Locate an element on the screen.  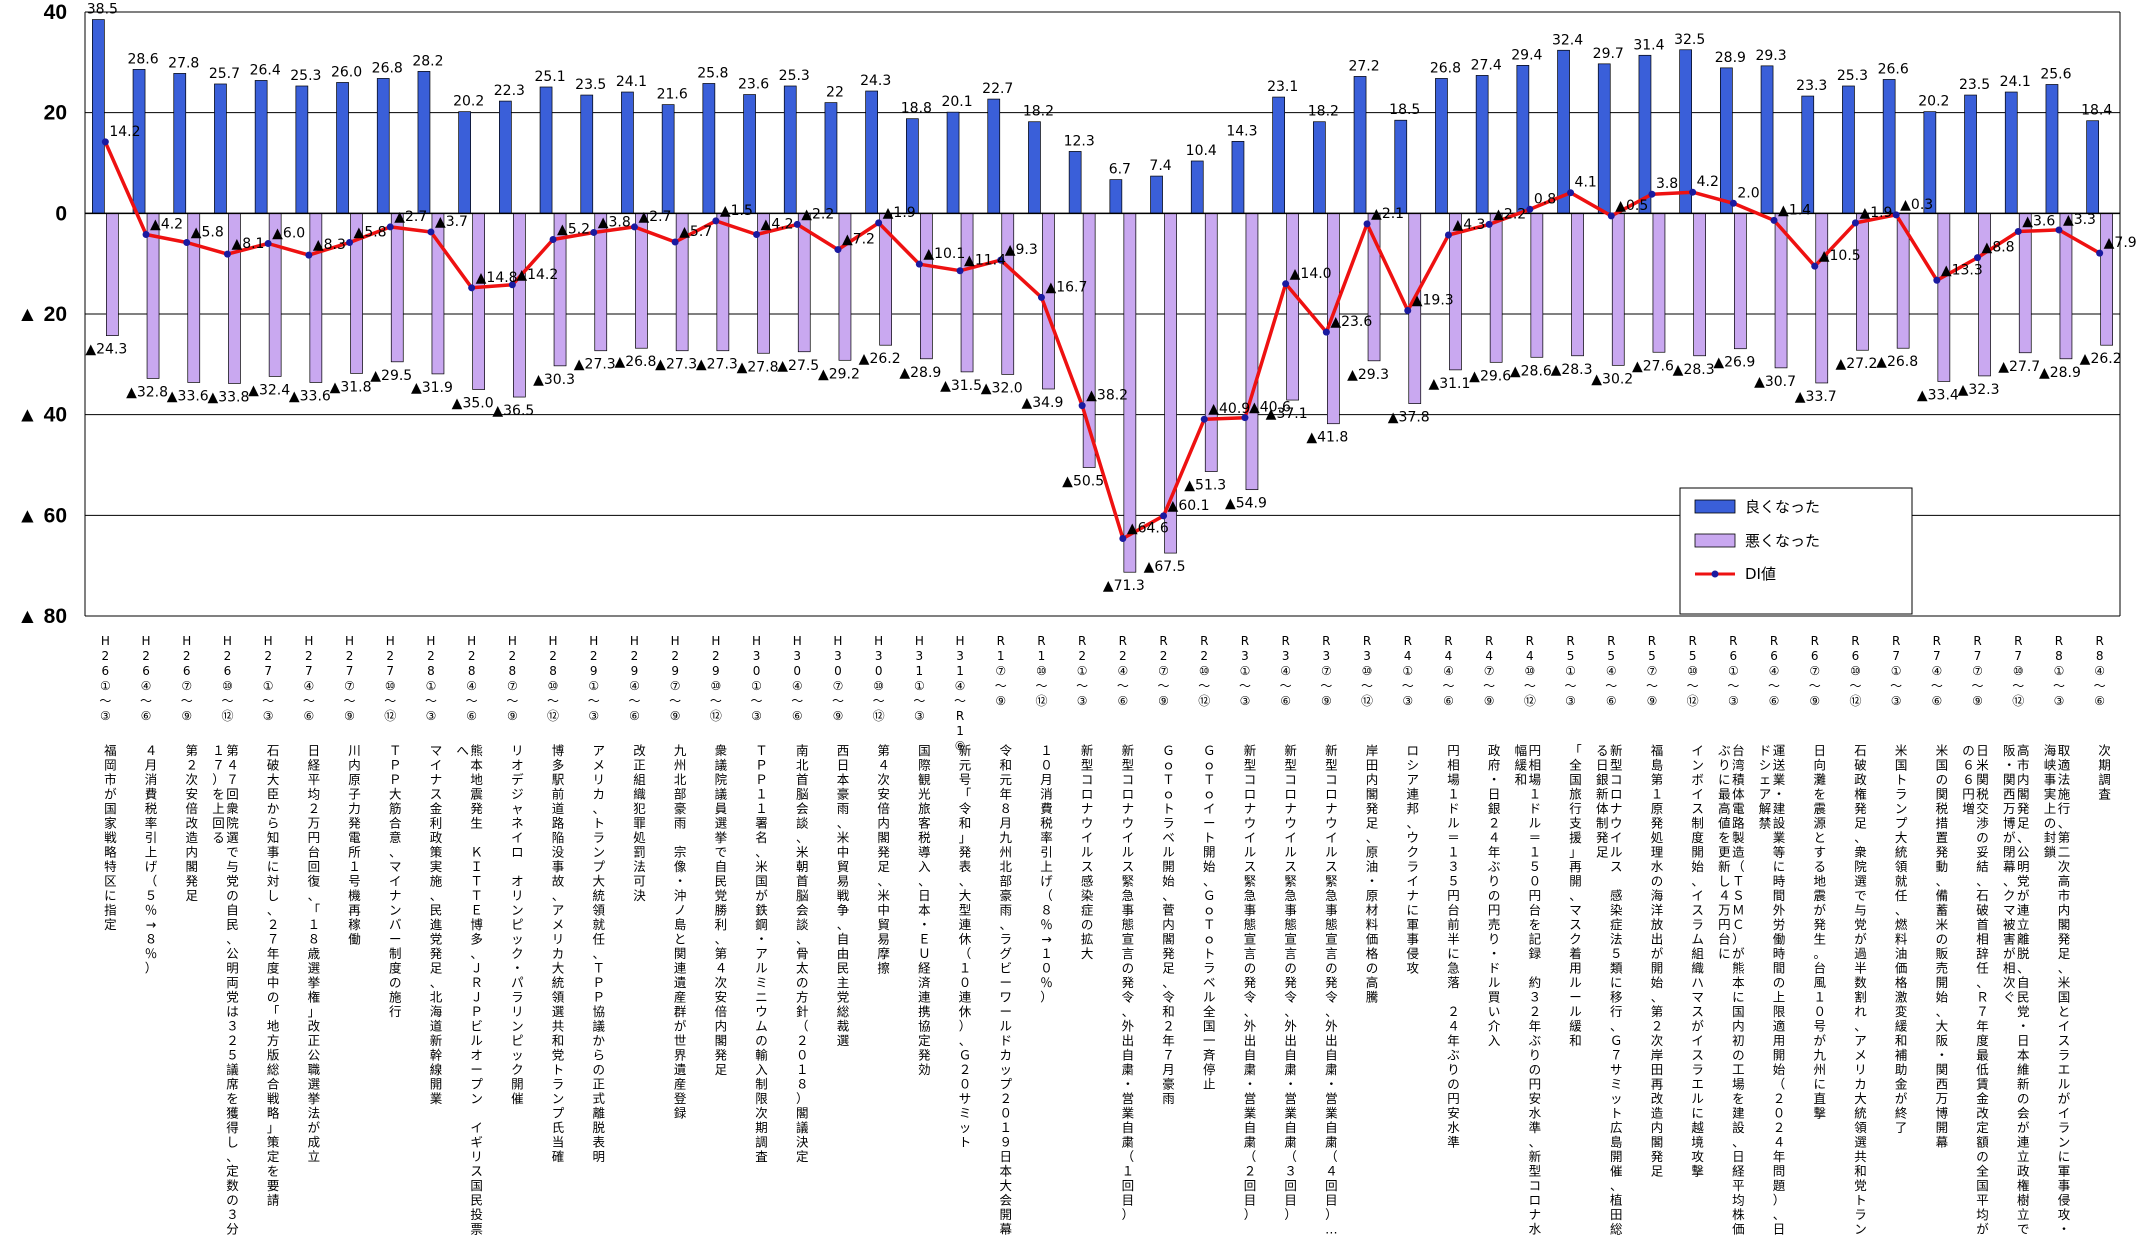
good-value-label: 20.2 is located at coordinates (1933, 102).